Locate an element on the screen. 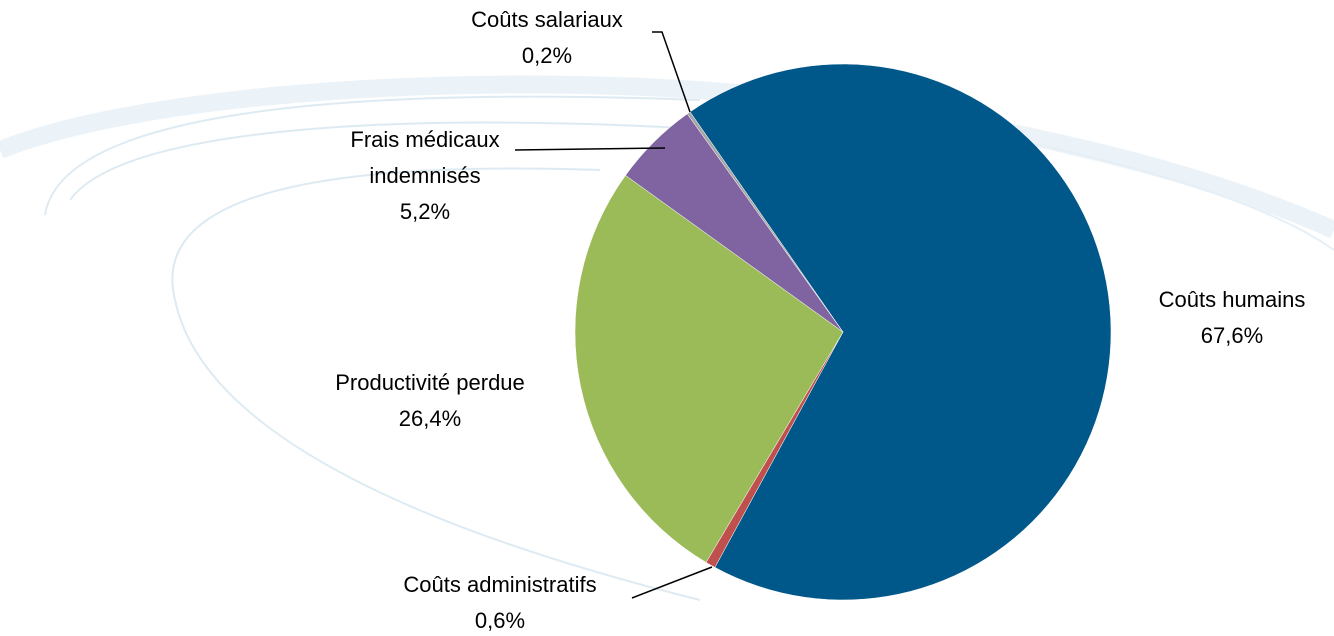 Image resolution: width=1334 pixels, height=636 pixels. value-label: 26,4% is located at coordinates (430, 418).